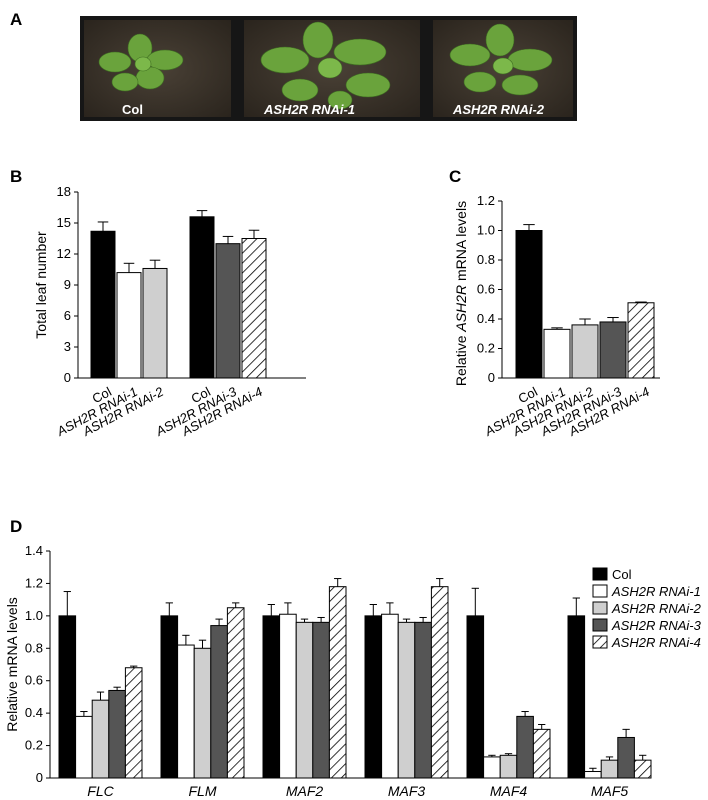  I want to click on c-y-tick-label: 0.2, so click(486, 348).